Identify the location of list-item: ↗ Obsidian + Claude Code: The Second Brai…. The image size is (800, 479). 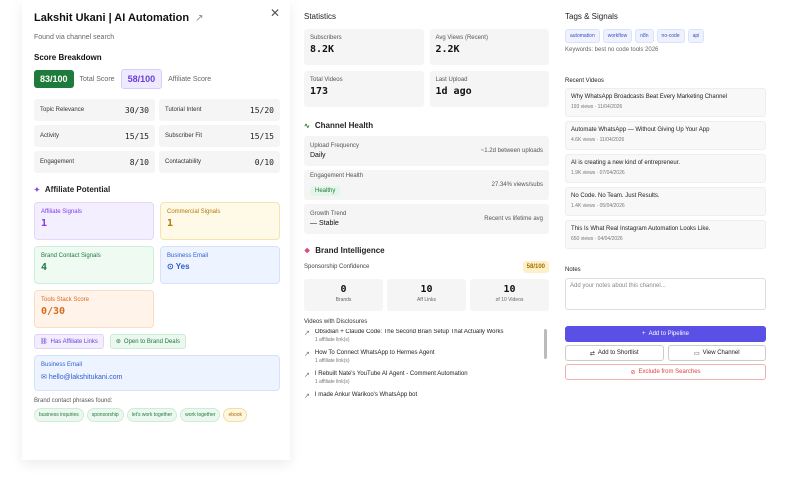
(404, 336).